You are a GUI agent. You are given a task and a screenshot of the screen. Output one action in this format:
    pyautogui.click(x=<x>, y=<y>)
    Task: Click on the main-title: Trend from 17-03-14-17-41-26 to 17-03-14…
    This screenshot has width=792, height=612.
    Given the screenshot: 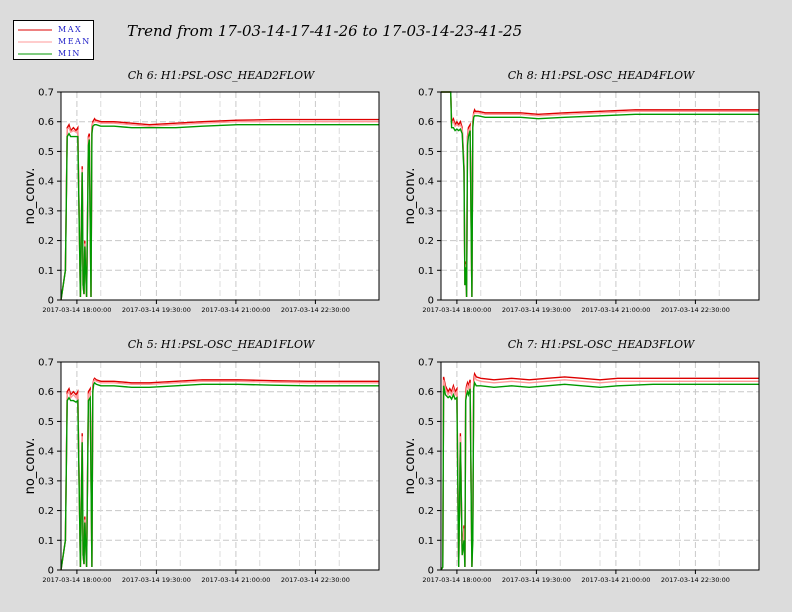 What is the action you would take?
    pyautogui.click(x=325, y=31)
    